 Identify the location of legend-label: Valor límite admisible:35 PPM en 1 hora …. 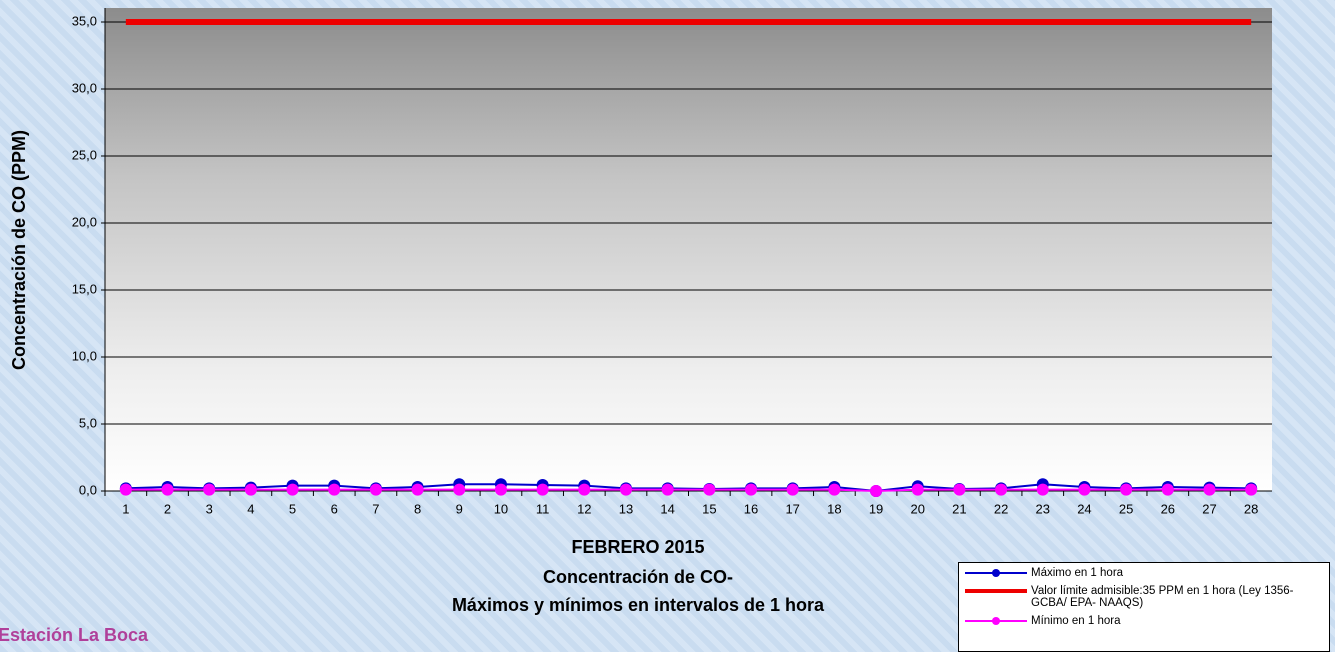
(1162, 597).